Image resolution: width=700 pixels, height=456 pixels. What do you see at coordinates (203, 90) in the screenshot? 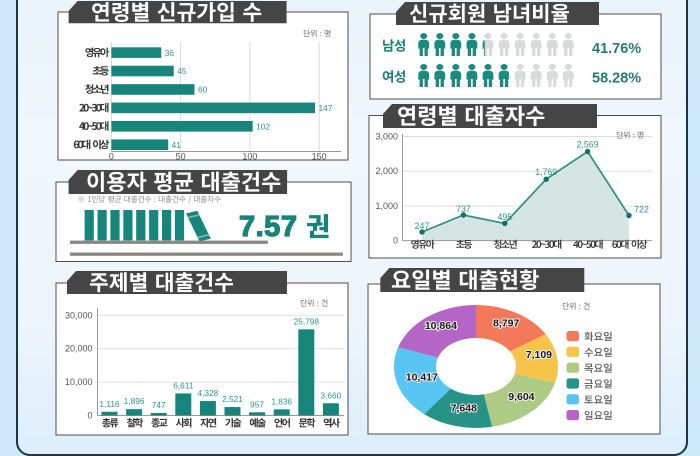
I see `svg-text: 60` at bounding box center [203, 90].